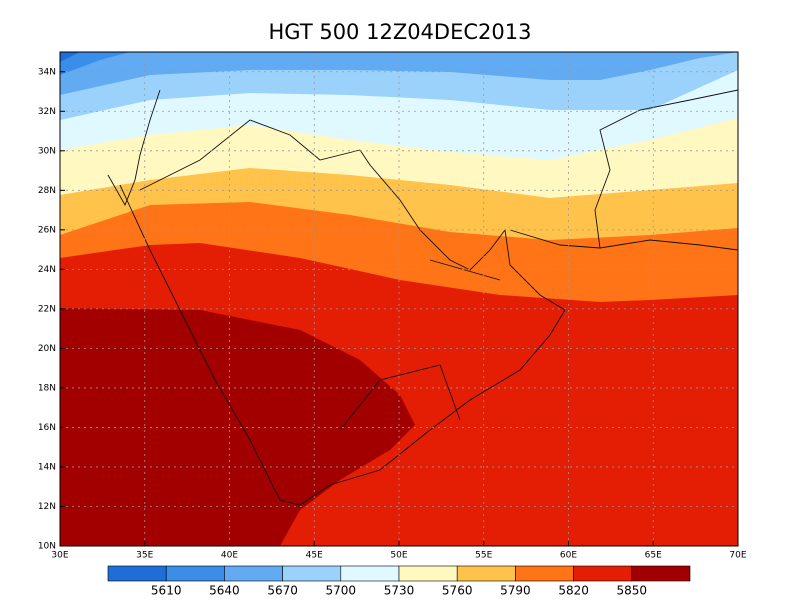  I want to click on colorbar-label: 5730, so click(399, 591).